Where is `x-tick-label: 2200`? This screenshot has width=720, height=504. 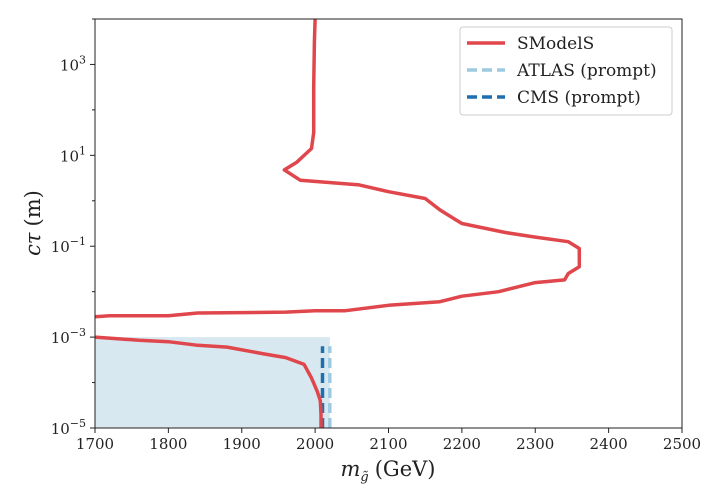 x-tick-label: 2200 is located at coordinates (462, 444).